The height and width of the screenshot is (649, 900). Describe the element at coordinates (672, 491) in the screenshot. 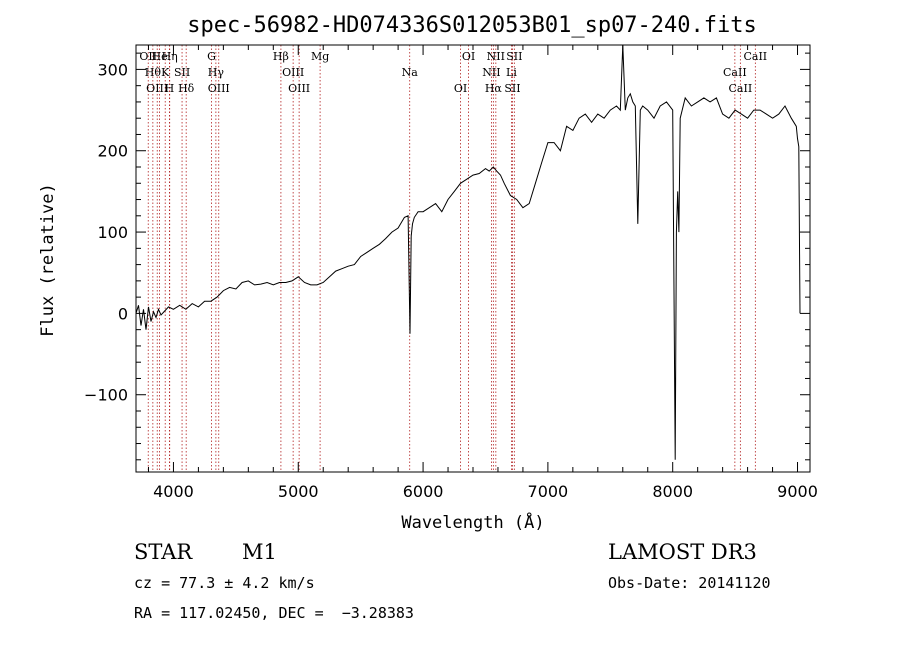

I see `x-tick-label: 8000` at that location.